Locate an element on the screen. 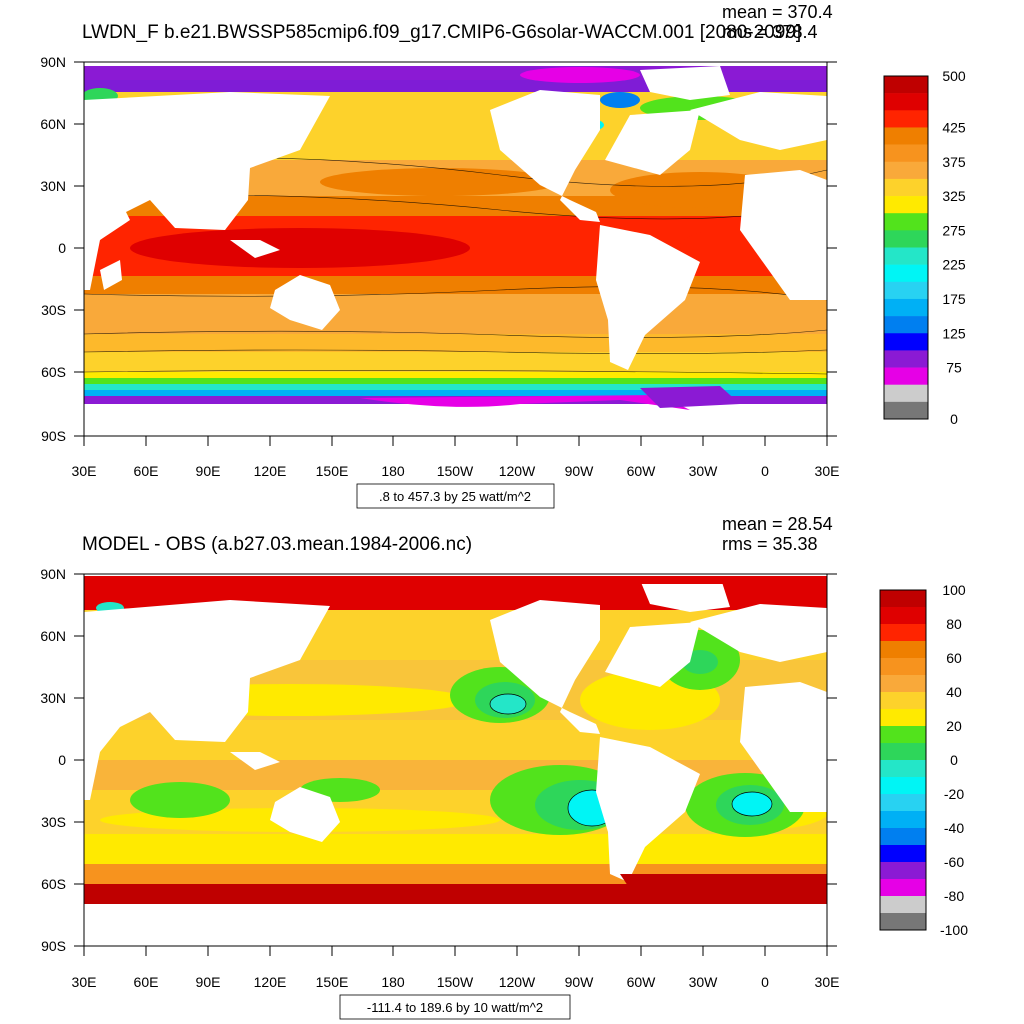 This screenshot has height=1024, width=1024. colorbar-label: 20 is located at coordinates (954, 726).